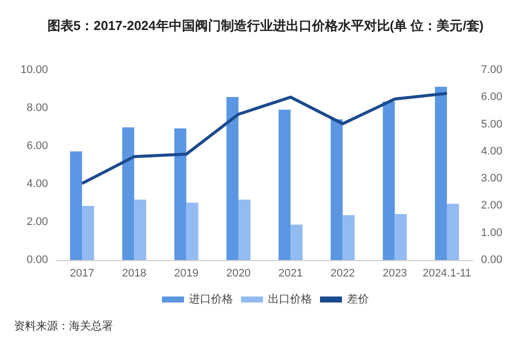 This screenshot has height=346, width=531. I want to click on x-tick-label: 2024.1-11, so click(447, 274).